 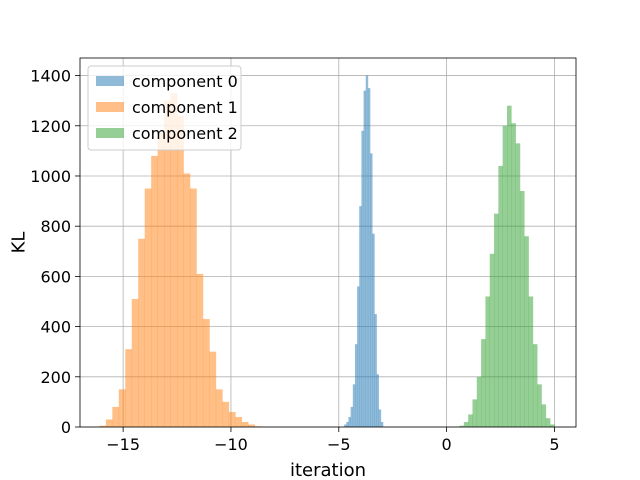 What do you see at coordinates (339, 444) in the screenshot?
I see `x-tick-label: −5` at bounding box center [339, 444].